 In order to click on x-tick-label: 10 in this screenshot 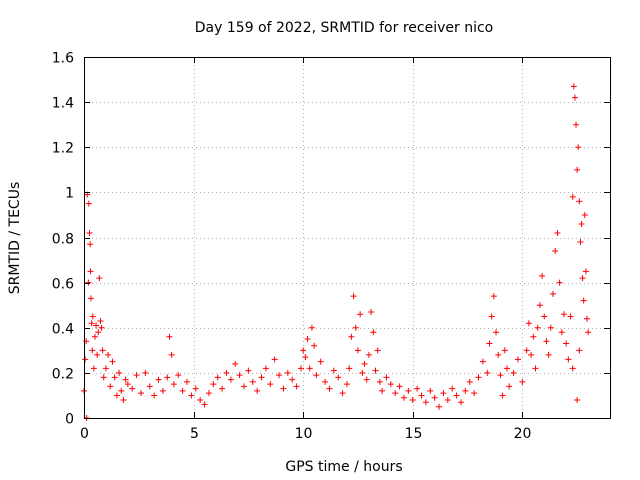, I will do `click(304, 434)`.